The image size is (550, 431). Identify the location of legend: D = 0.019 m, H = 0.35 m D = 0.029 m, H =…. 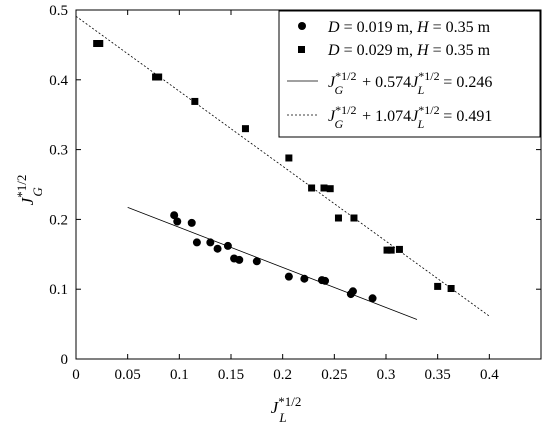
(409, 74).